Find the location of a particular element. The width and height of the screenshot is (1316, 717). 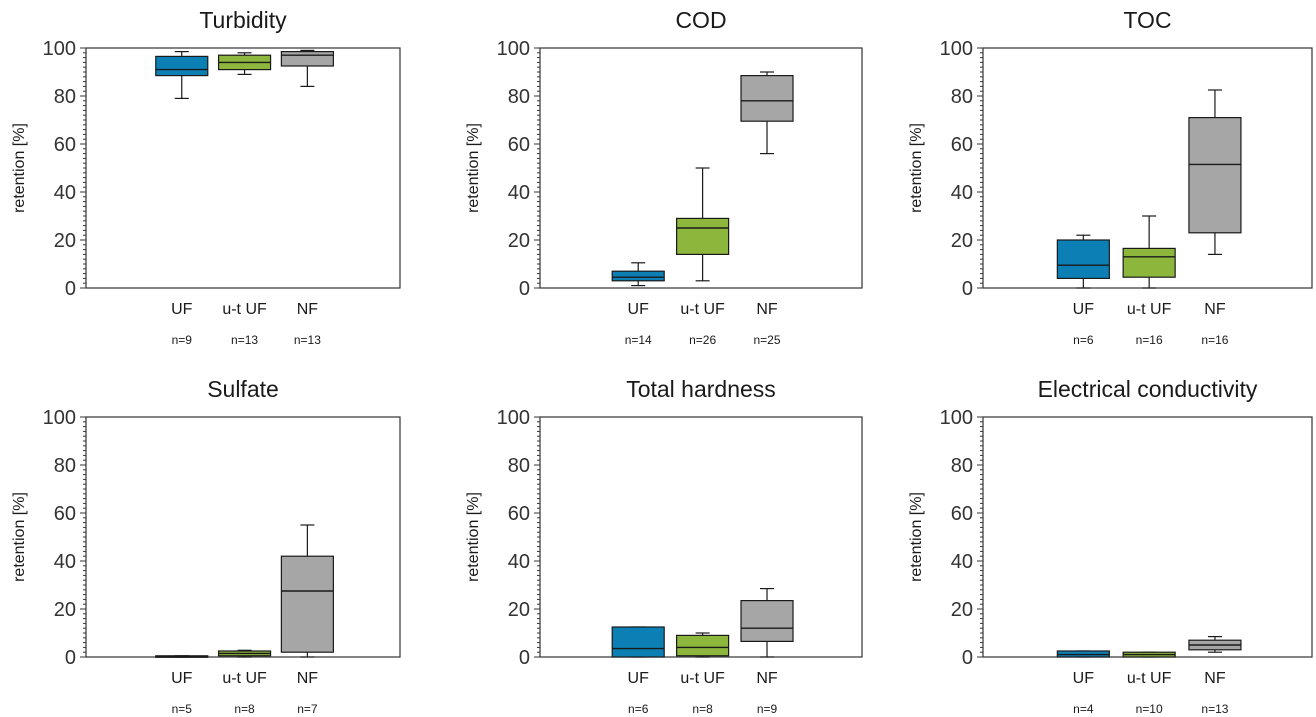

sample-count-label: n=26 is located at coordinates (702, 340).